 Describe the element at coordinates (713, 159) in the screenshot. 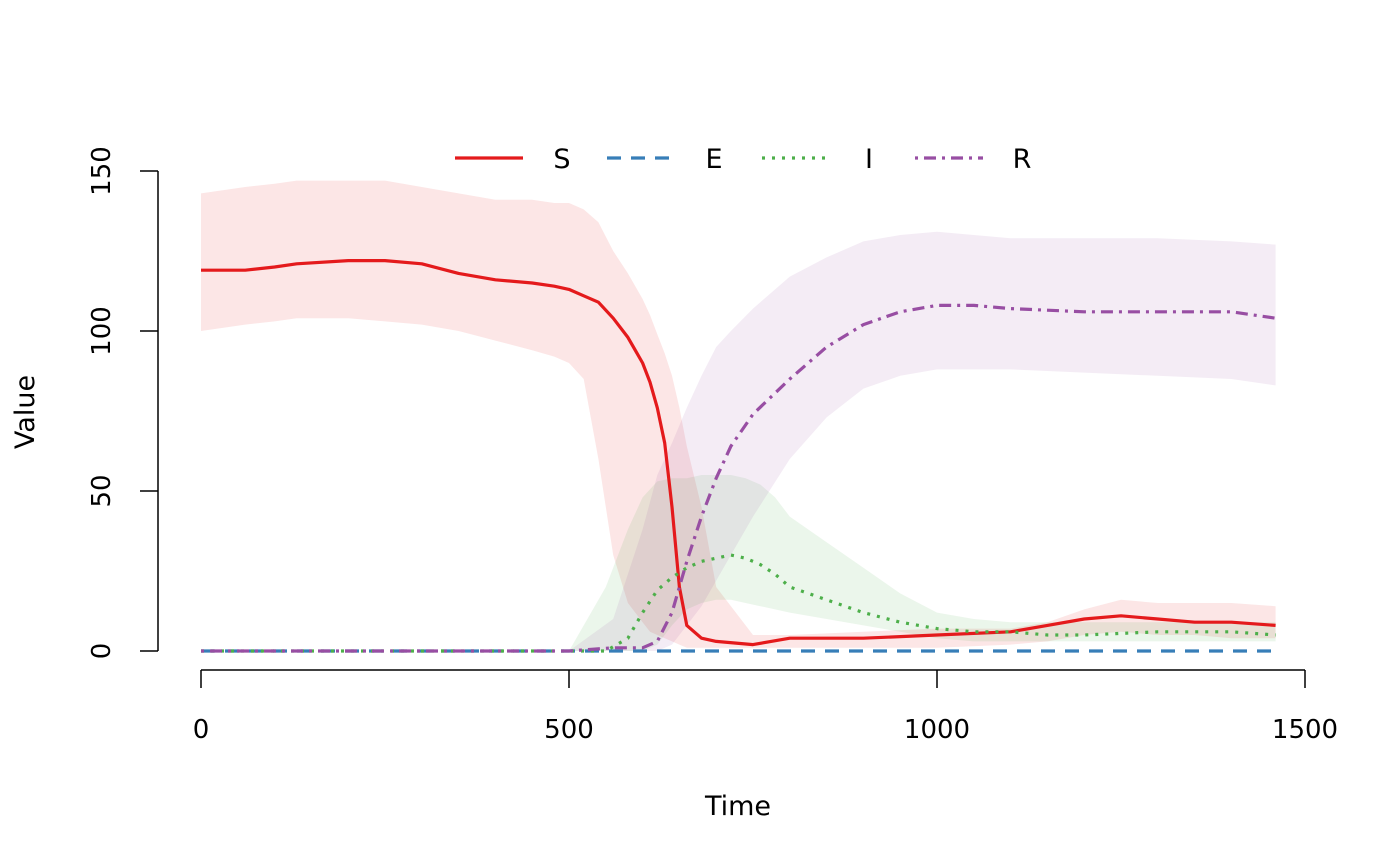

I see `legend-label-e: E` at that location.